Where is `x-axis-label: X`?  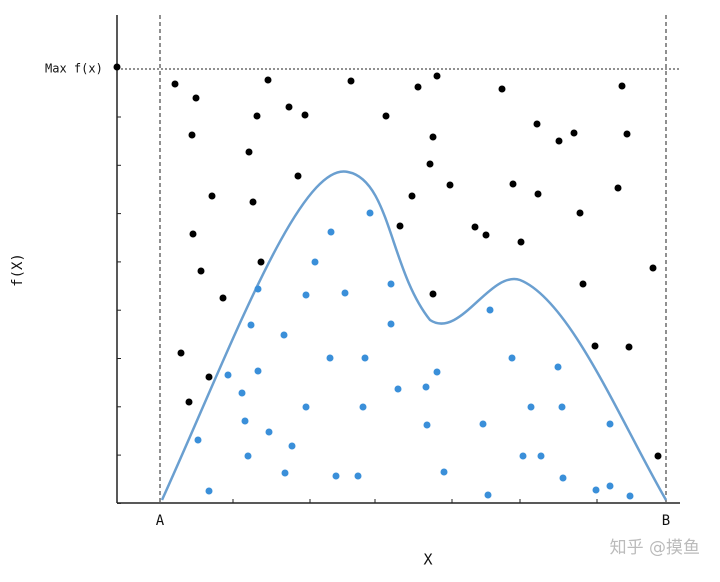 x-axis-label: X is located at coordinates (427, 560).